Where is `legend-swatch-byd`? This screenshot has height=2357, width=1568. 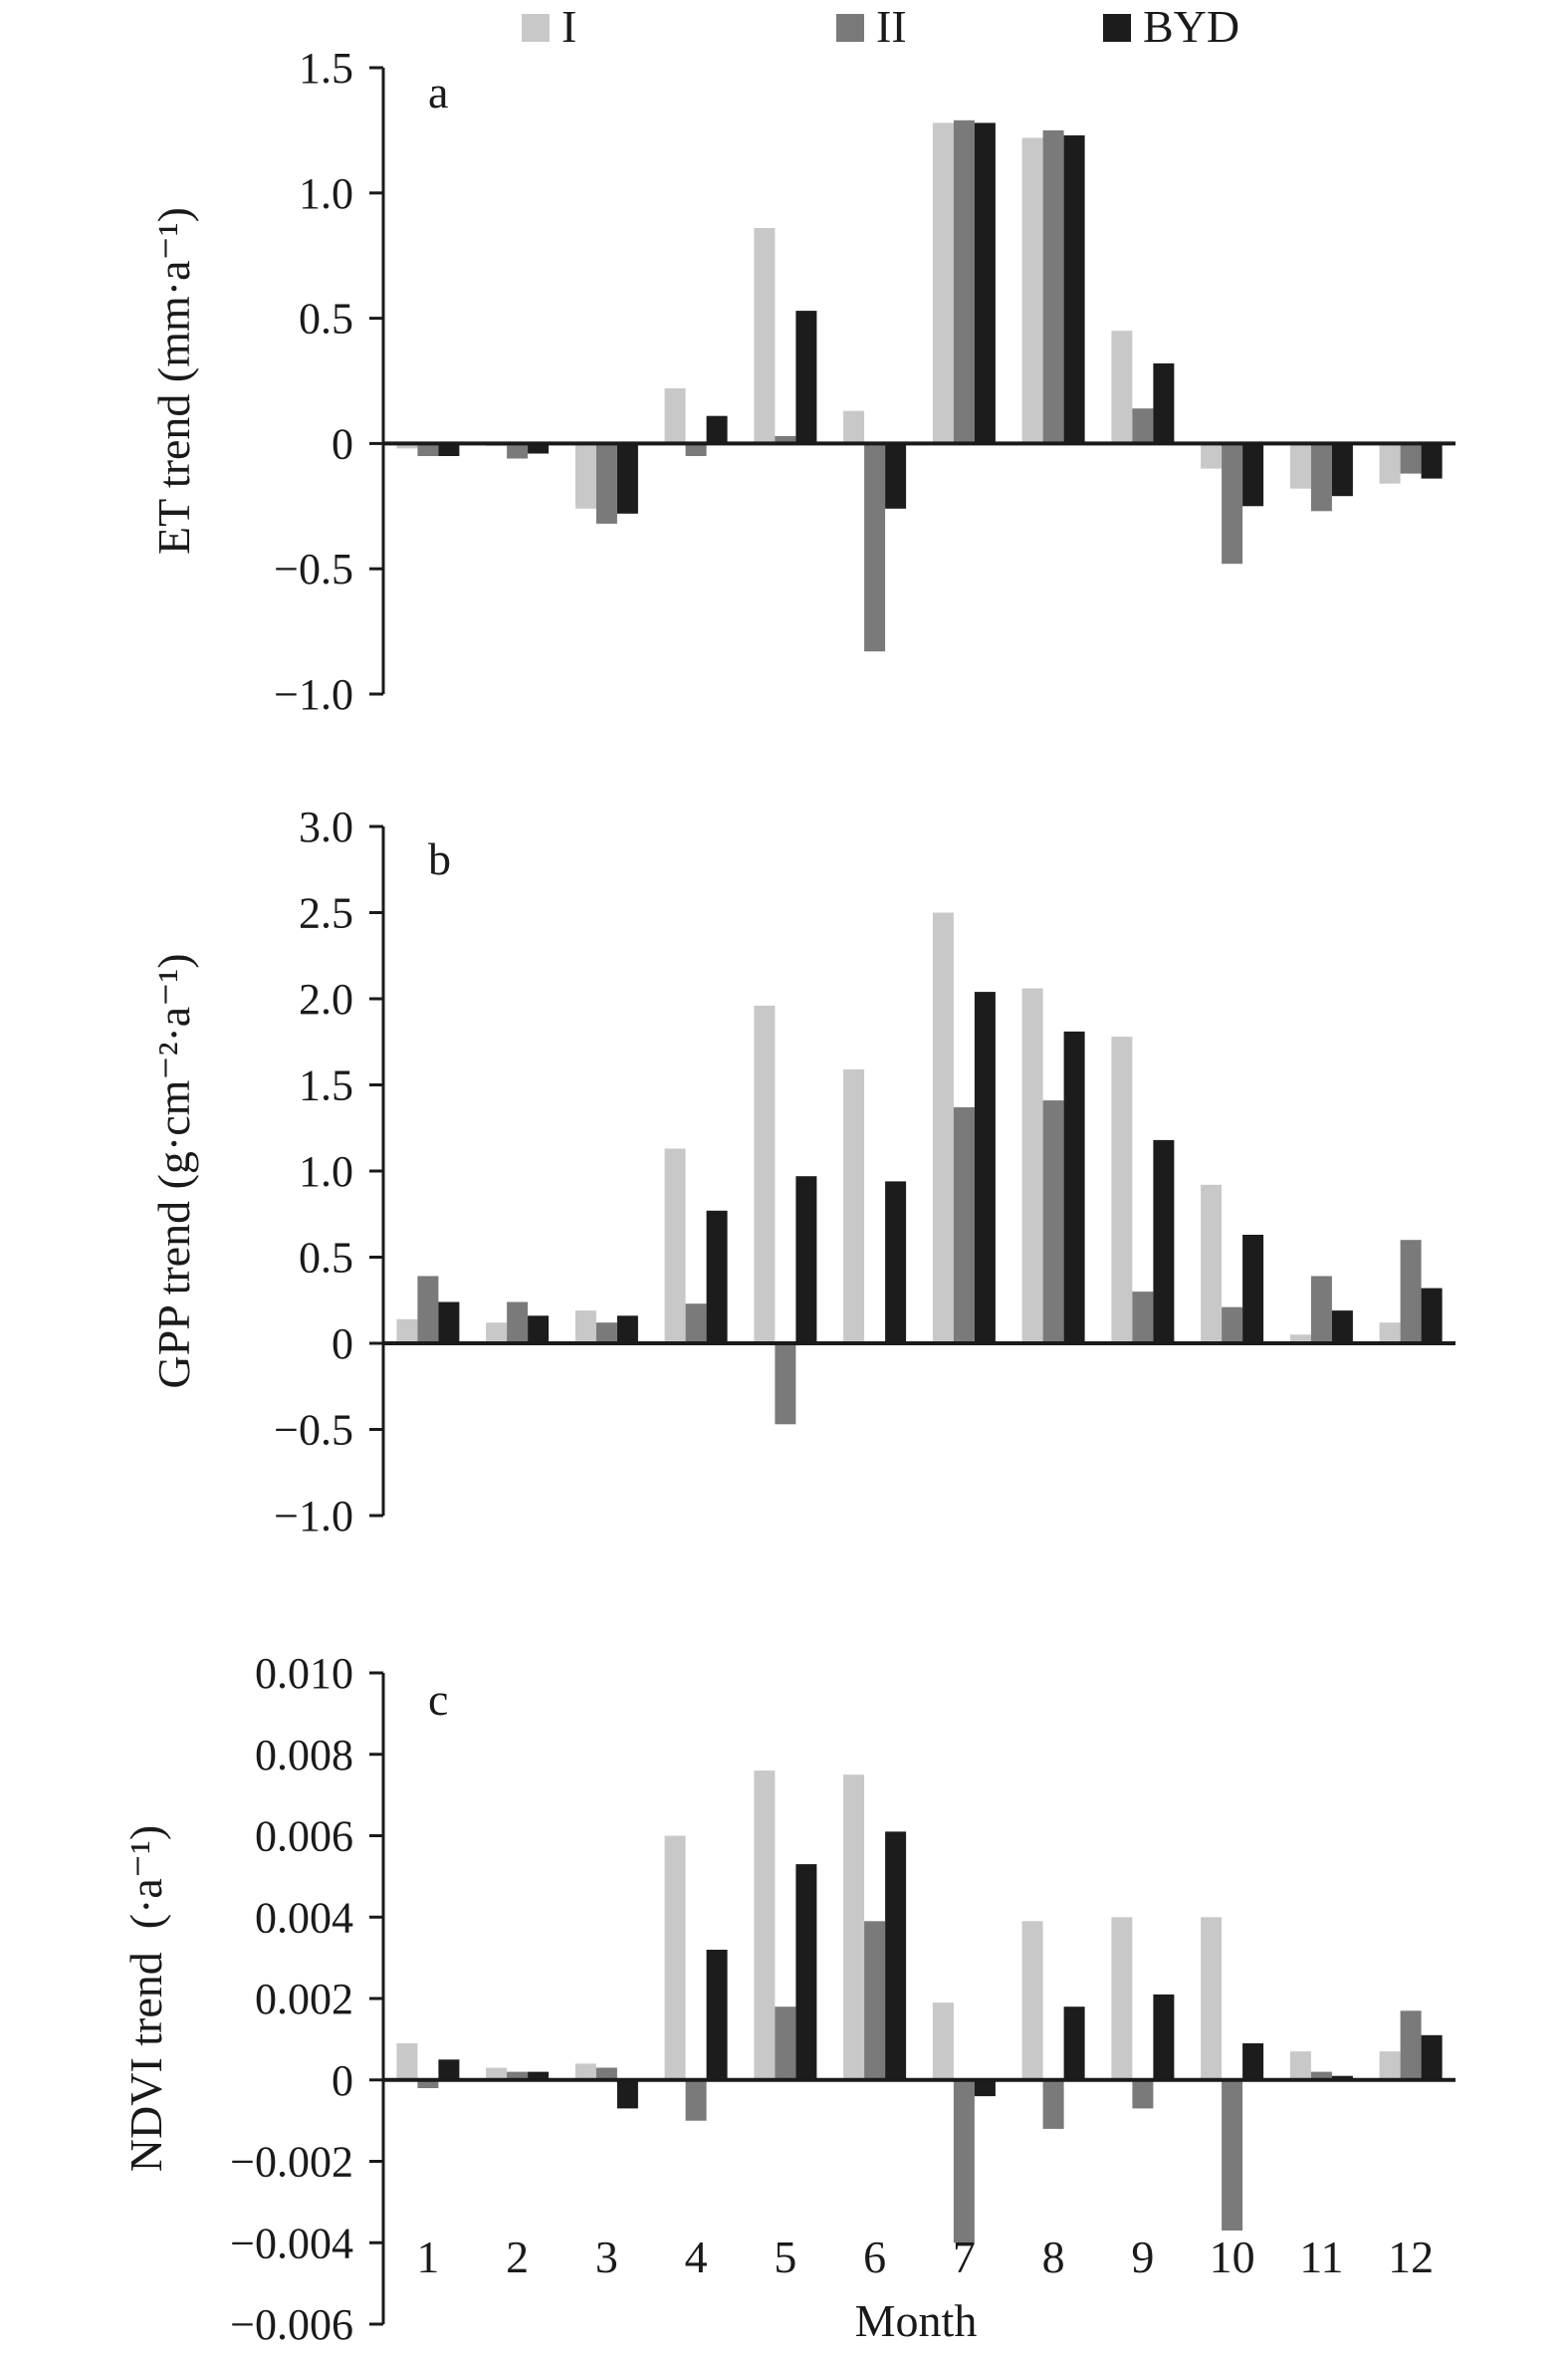
legend-swatch-byd is located at coordinates (1117, 28).